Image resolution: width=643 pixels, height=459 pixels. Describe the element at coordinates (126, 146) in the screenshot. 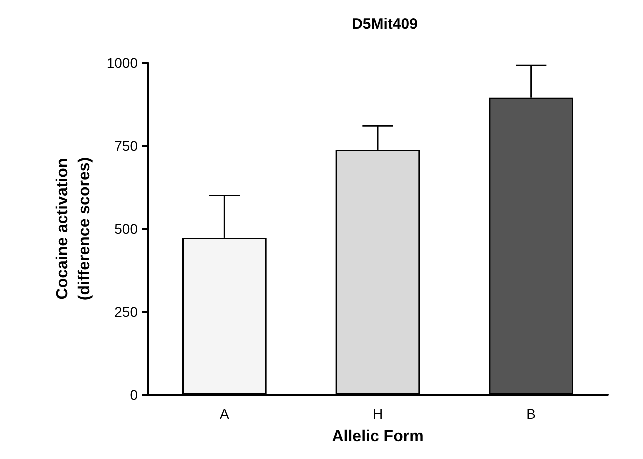

I see `y-tick-label: 750` at that location.